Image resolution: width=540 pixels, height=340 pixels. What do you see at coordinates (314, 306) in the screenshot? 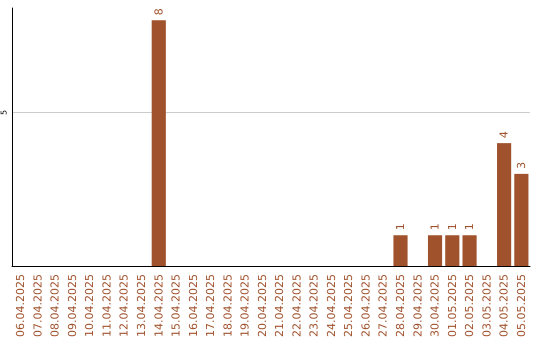
I see `x-tick-label: 23.04.2025` at bounding box center [314, 306].